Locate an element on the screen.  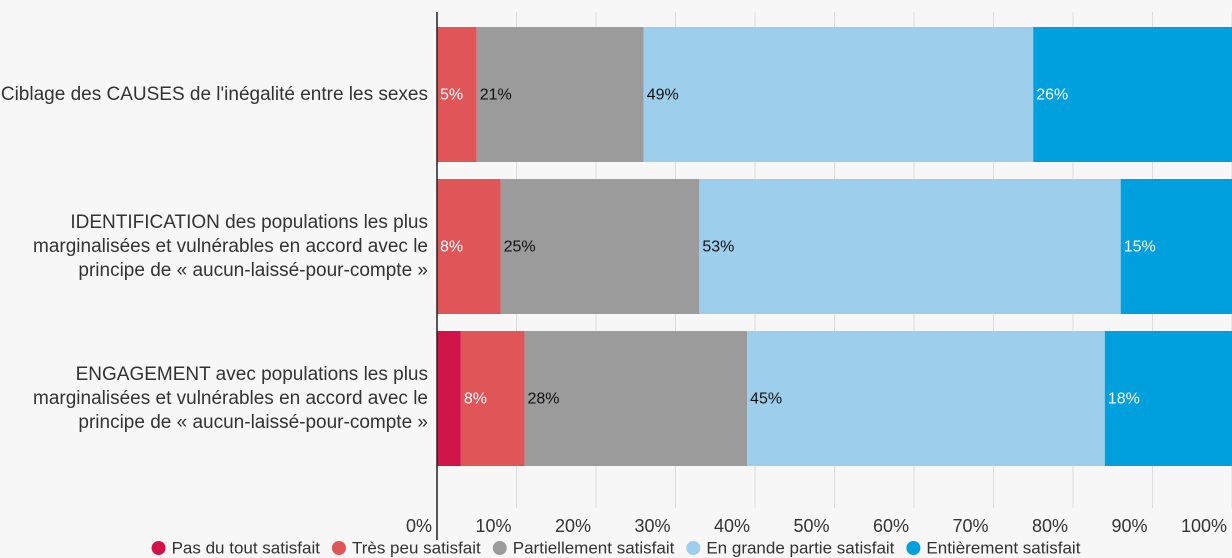
data-label: 26% is located at coordinates (1052, 95).